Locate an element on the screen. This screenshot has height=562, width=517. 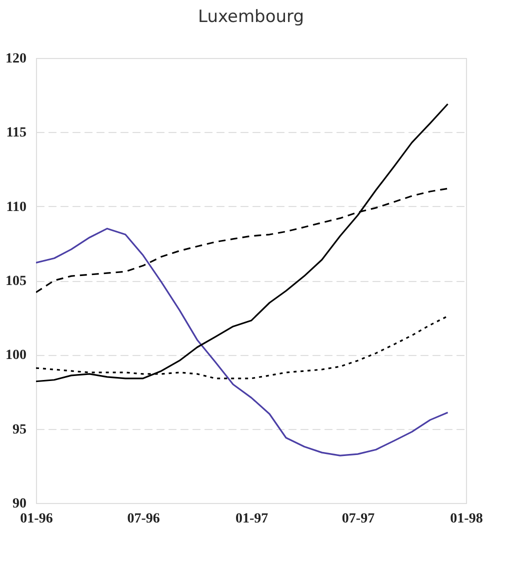
y-tick-label: 110 is located at coordinates (16, 207).